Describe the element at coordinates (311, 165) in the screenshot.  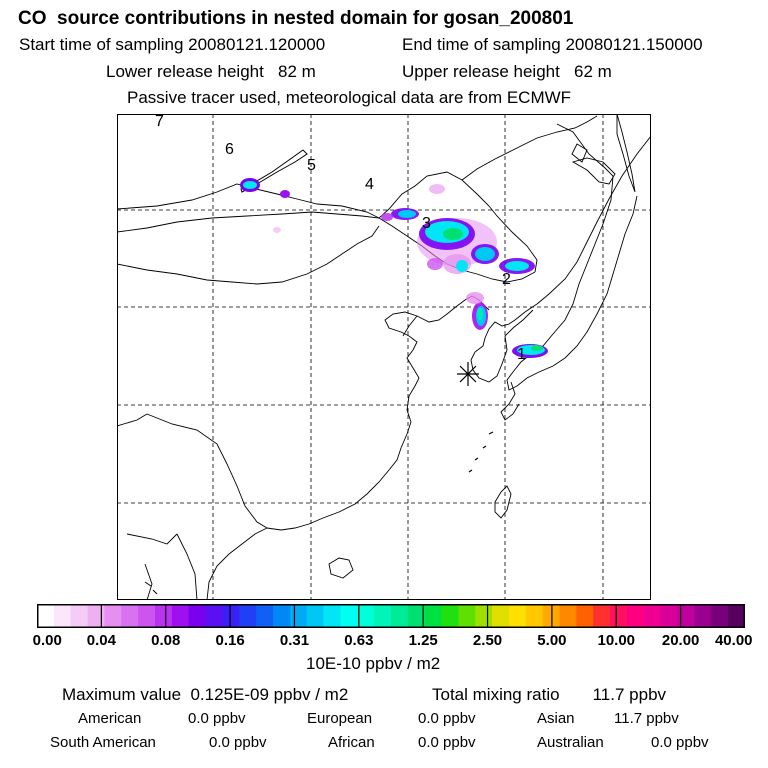
I see `trajectory-label-5: 5` at that location.